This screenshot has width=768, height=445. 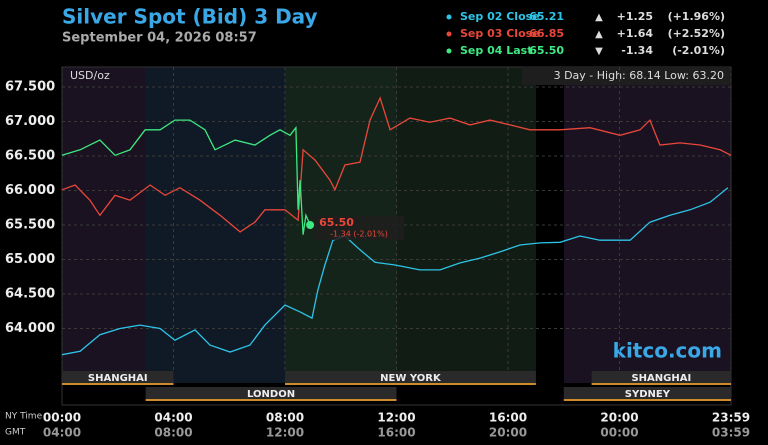 I want to click on x-tick-label-gmt: 08:00, so click(x=173, y=433).